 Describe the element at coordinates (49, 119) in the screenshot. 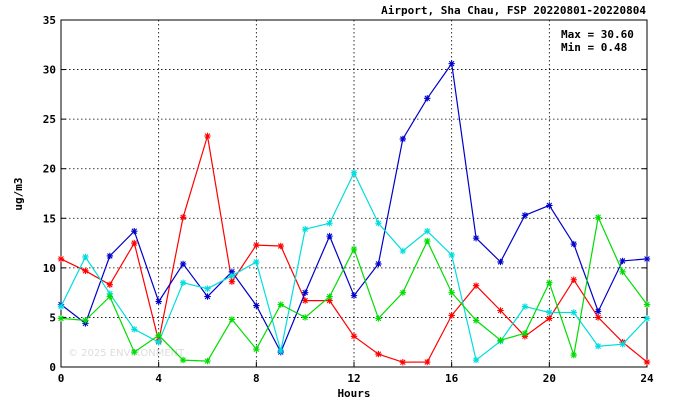

I see `y-tick-label: 25` at that location.